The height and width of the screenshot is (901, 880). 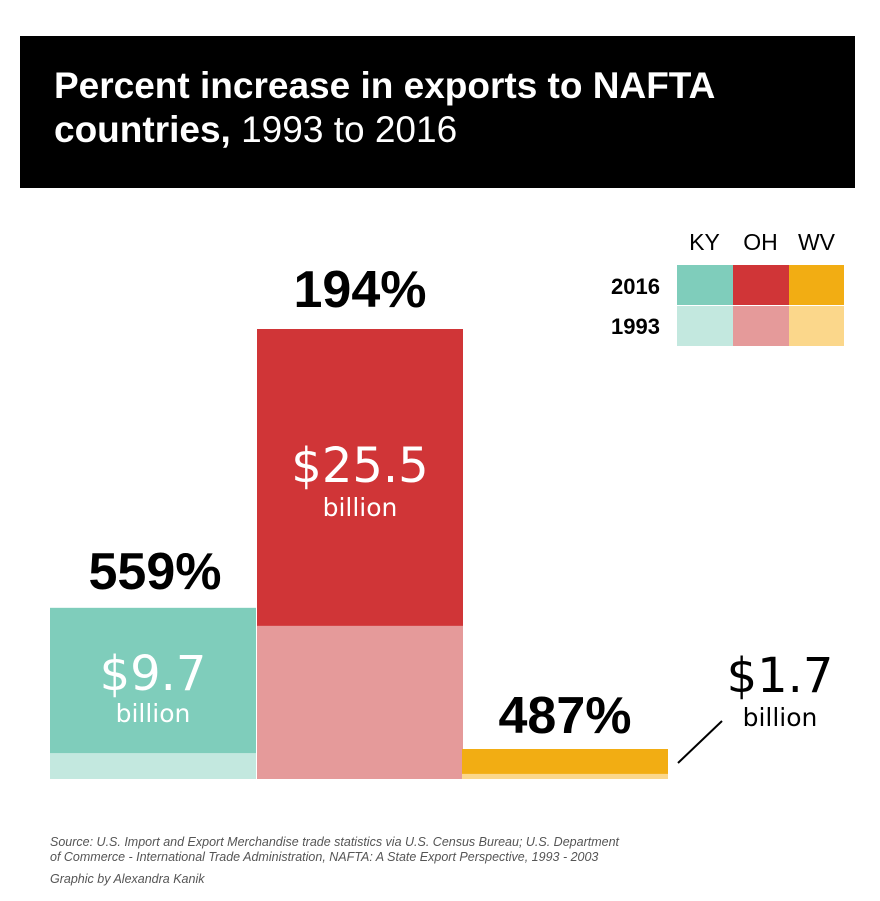 I want to click on value-label-oh: $25.5, so click(x=359, y=466).